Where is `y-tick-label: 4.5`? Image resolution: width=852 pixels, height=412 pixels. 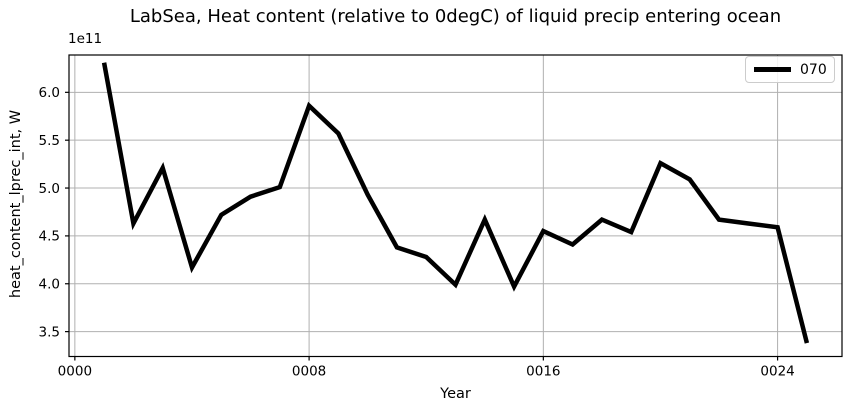 y-tick-label: 4.5 is located at coordinates (49, 237).